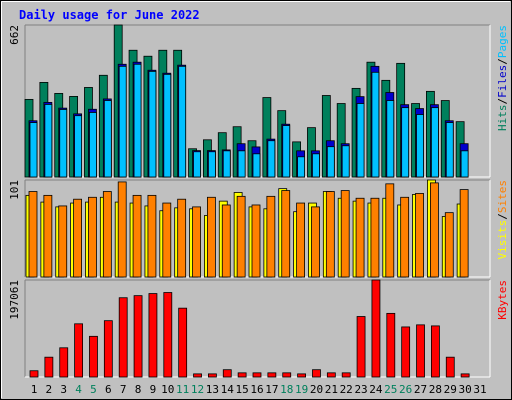 This screenshot has width=512, height=400. Describe the element at coordinates (14, 300) in the screenshot. I see `y-tick-label: 197061` at that location.